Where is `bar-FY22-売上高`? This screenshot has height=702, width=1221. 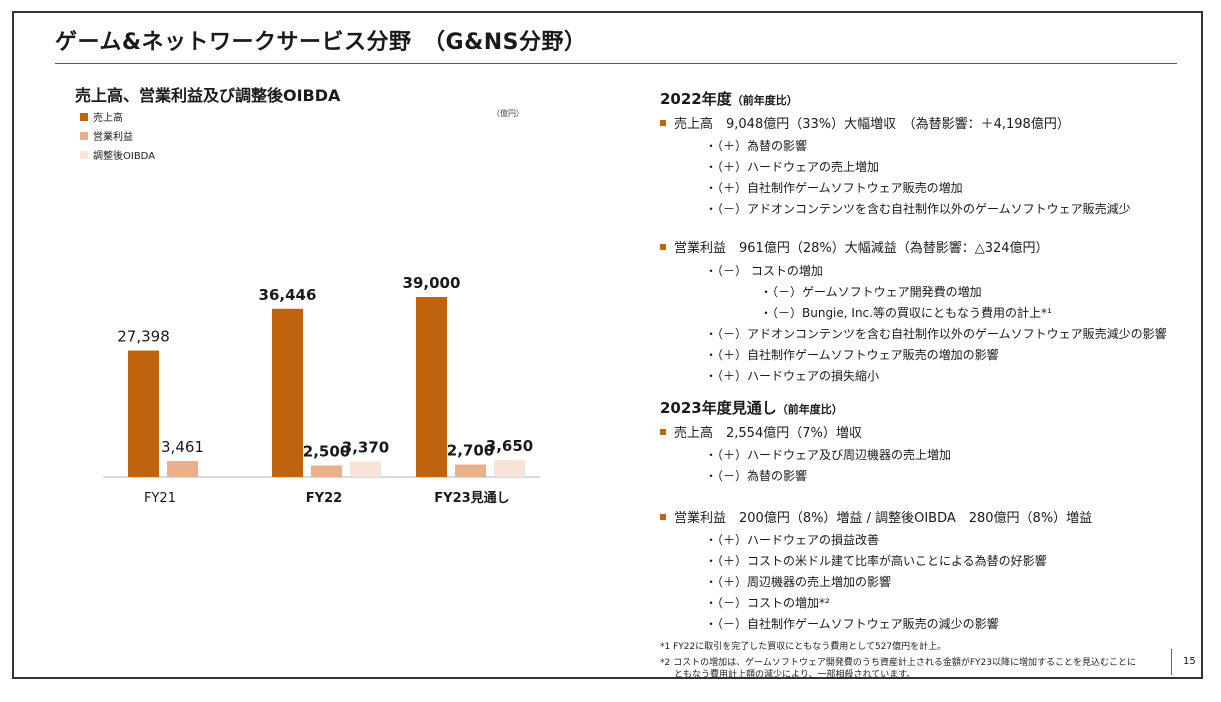 bar-FY22-売上高 is located at coordinates (287, 392).